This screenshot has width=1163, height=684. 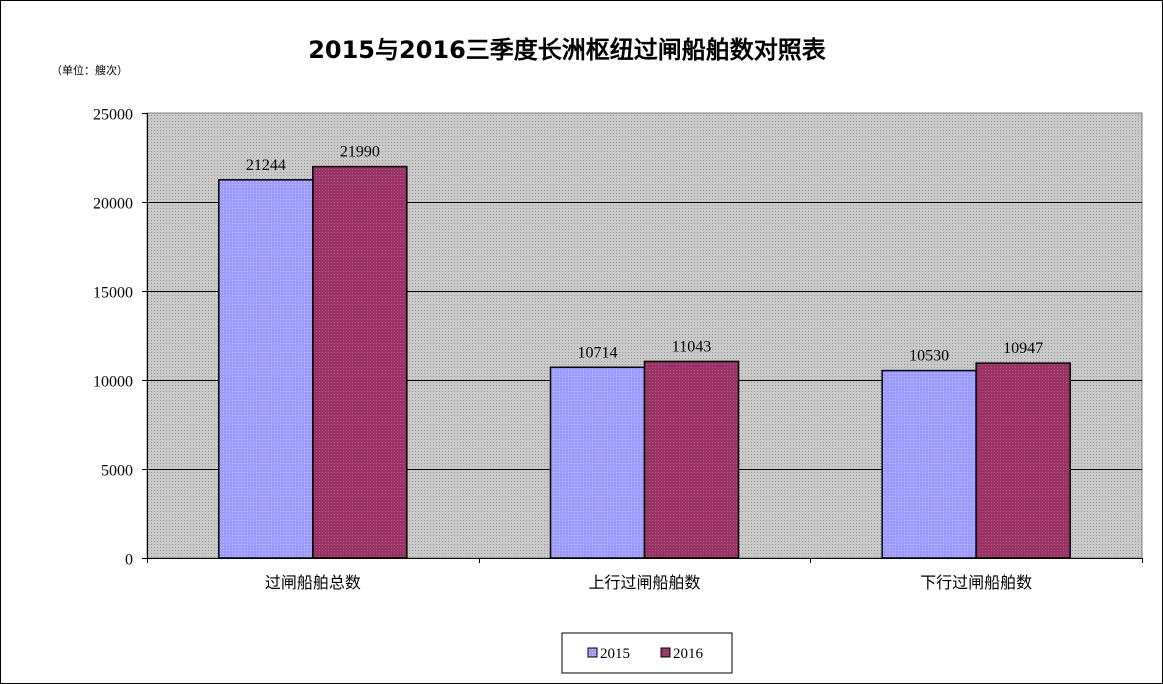 I want to click on y-axis: 0 5000 10000 15000 20000 25000, so click(x=120, y=338).